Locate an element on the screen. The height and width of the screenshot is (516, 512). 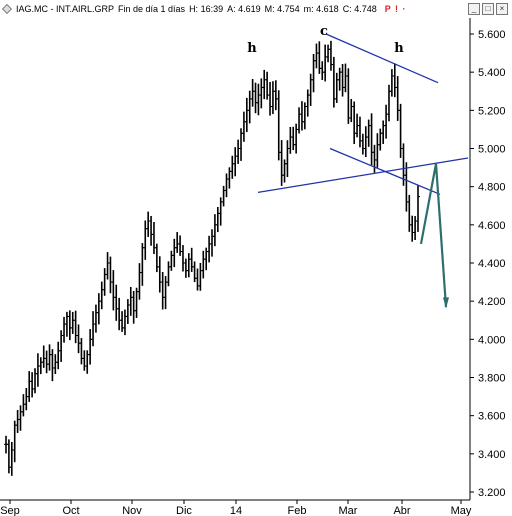
y-tick-label: 5.200 is located at coordinates (492, 111).